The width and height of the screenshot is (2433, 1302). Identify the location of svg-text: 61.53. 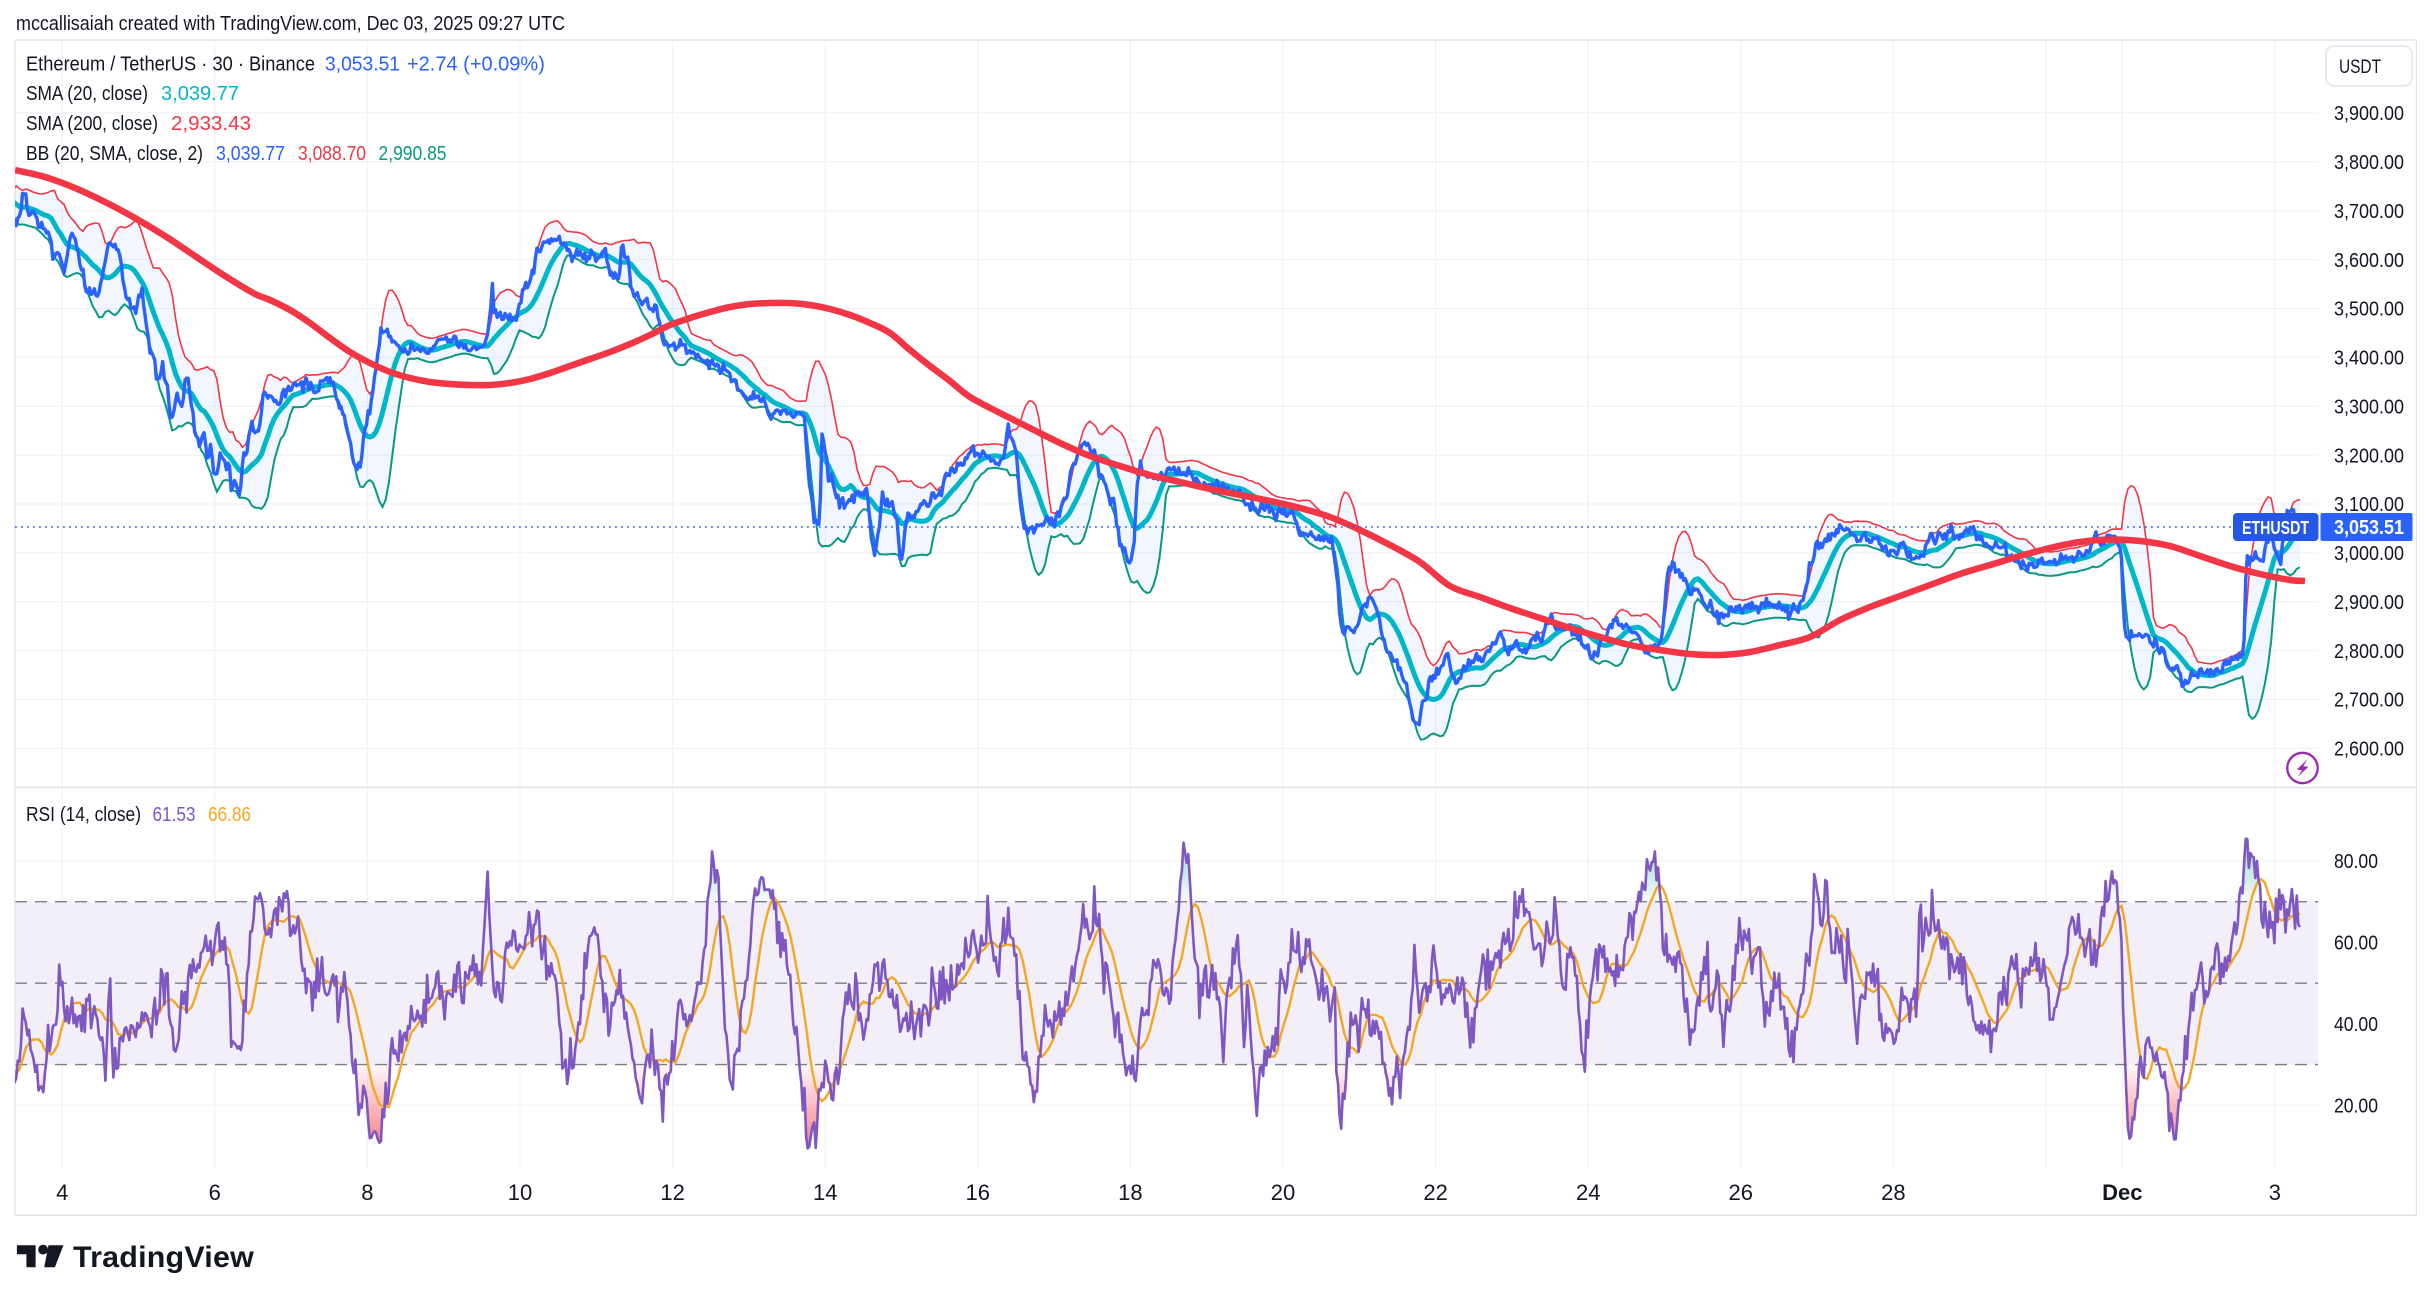
(174, 815).